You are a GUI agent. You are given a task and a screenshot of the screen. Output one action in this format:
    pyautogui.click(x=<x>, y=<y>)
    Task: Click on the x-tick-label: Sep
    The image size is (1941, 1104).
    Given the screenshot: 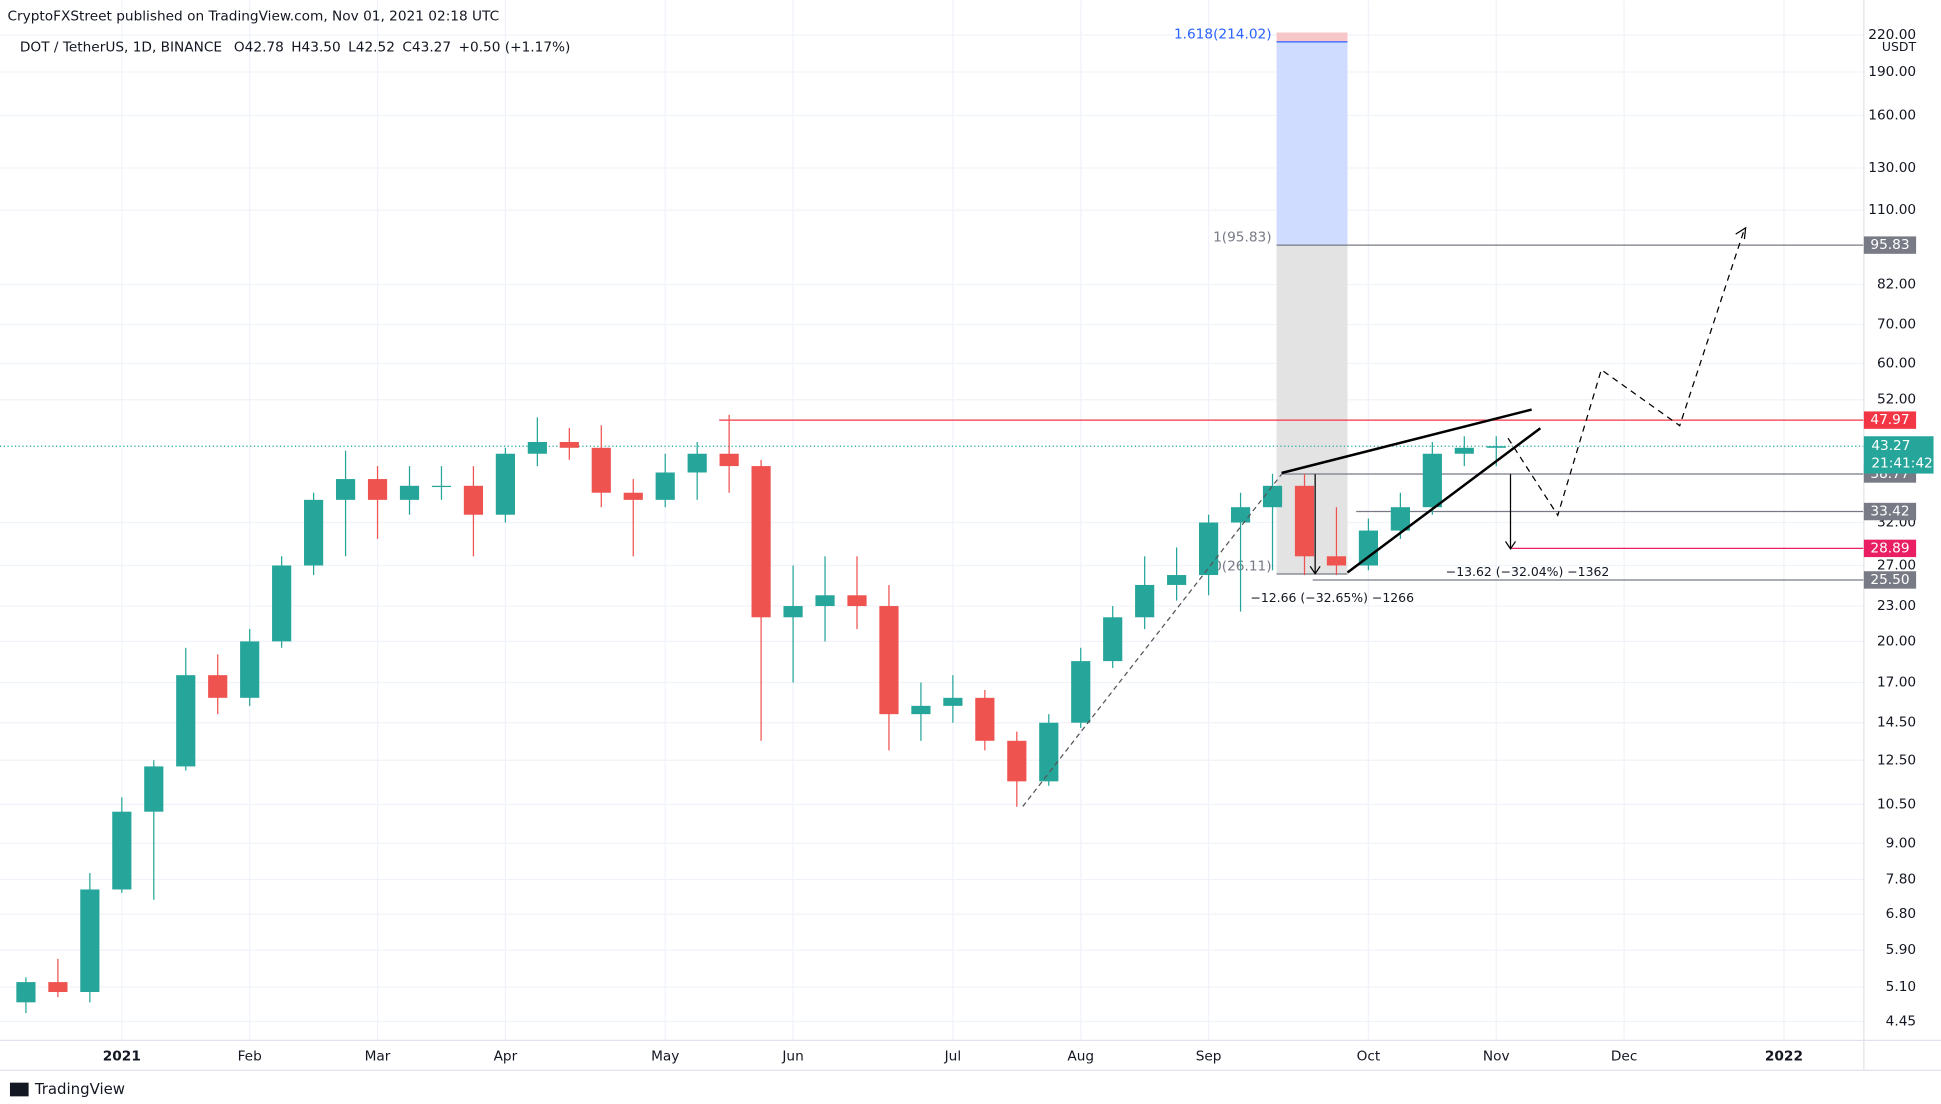 What is the action you would take?
    pyautogui.click(x=1209, y=1057)
    